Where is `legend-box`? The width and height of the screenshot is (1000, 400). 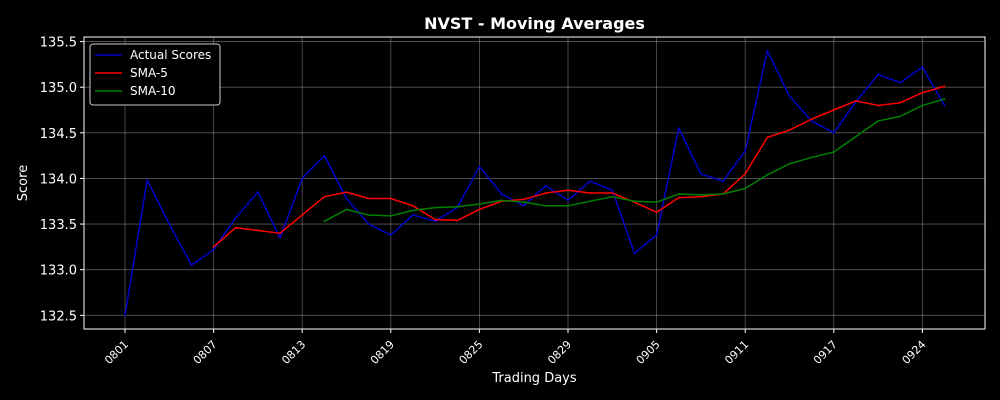
legend-box is located at coordinates (155, 74).